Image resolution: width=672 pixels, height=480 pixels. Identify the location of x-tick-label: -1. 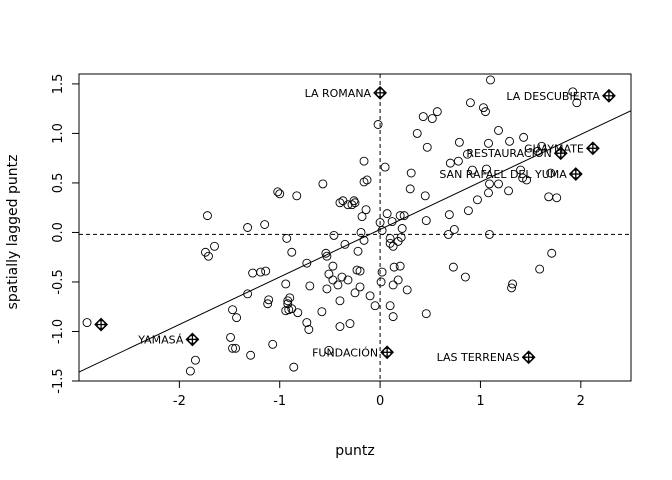
(279, 401).